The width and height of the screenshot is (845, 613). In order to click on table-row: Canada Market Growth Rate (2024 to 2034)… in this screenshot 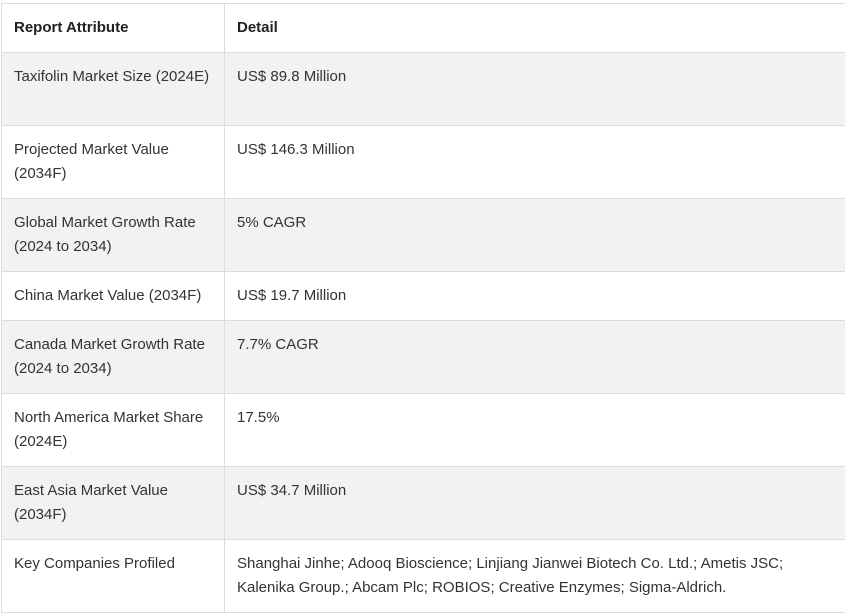, I will do `click(423, 357)`.